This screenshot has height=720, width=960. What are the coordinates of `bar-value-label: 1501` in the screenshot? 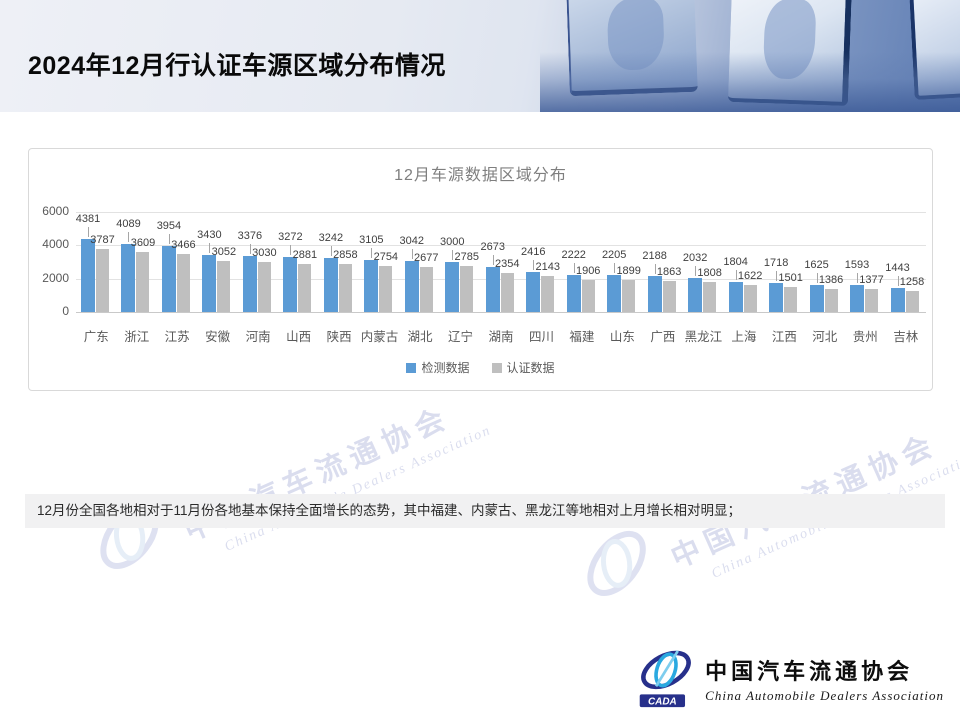 It's located at (790, 277).